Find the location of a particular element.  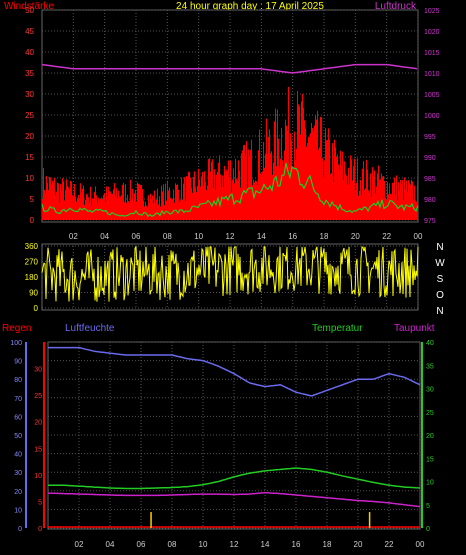

temperature-tick-label: 30 is located at coordinates (430, 390).